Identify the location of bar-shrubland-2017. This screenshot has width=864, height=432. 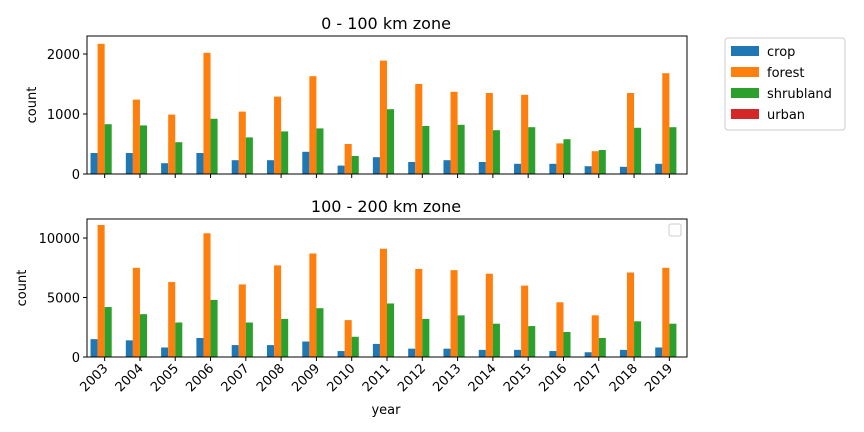
(602, 162).